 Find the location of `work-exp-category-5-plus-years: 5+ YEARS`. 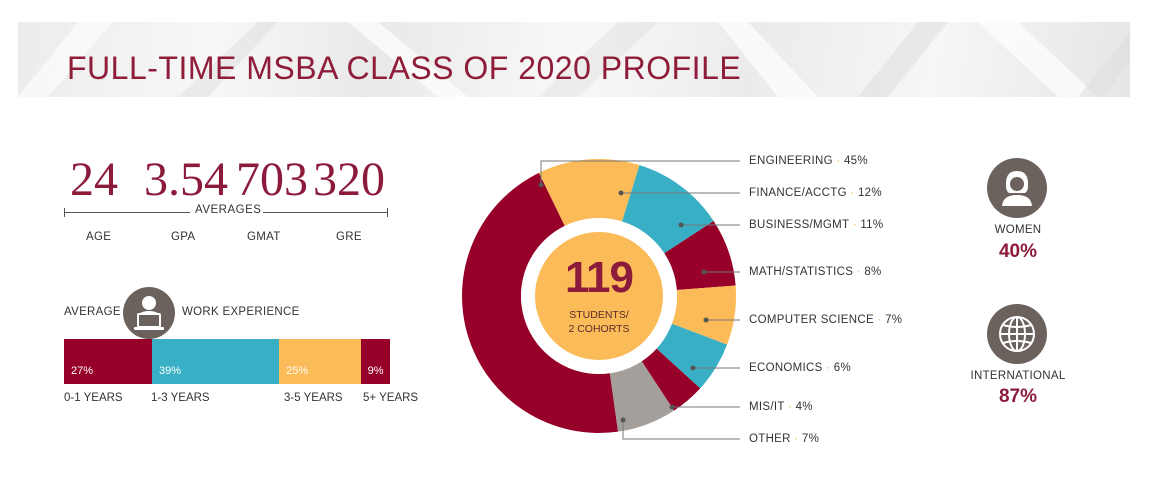

work-exp-category-5-plus-years: 5+ YEARS is located at coordinates (391, 398).